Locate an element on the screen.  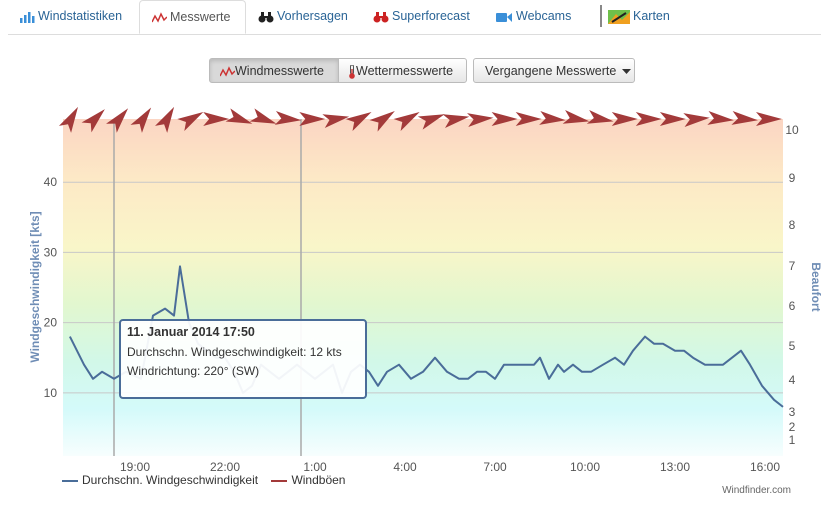
beaufort-tick-label: 1 is located at coordinates (792, 440).